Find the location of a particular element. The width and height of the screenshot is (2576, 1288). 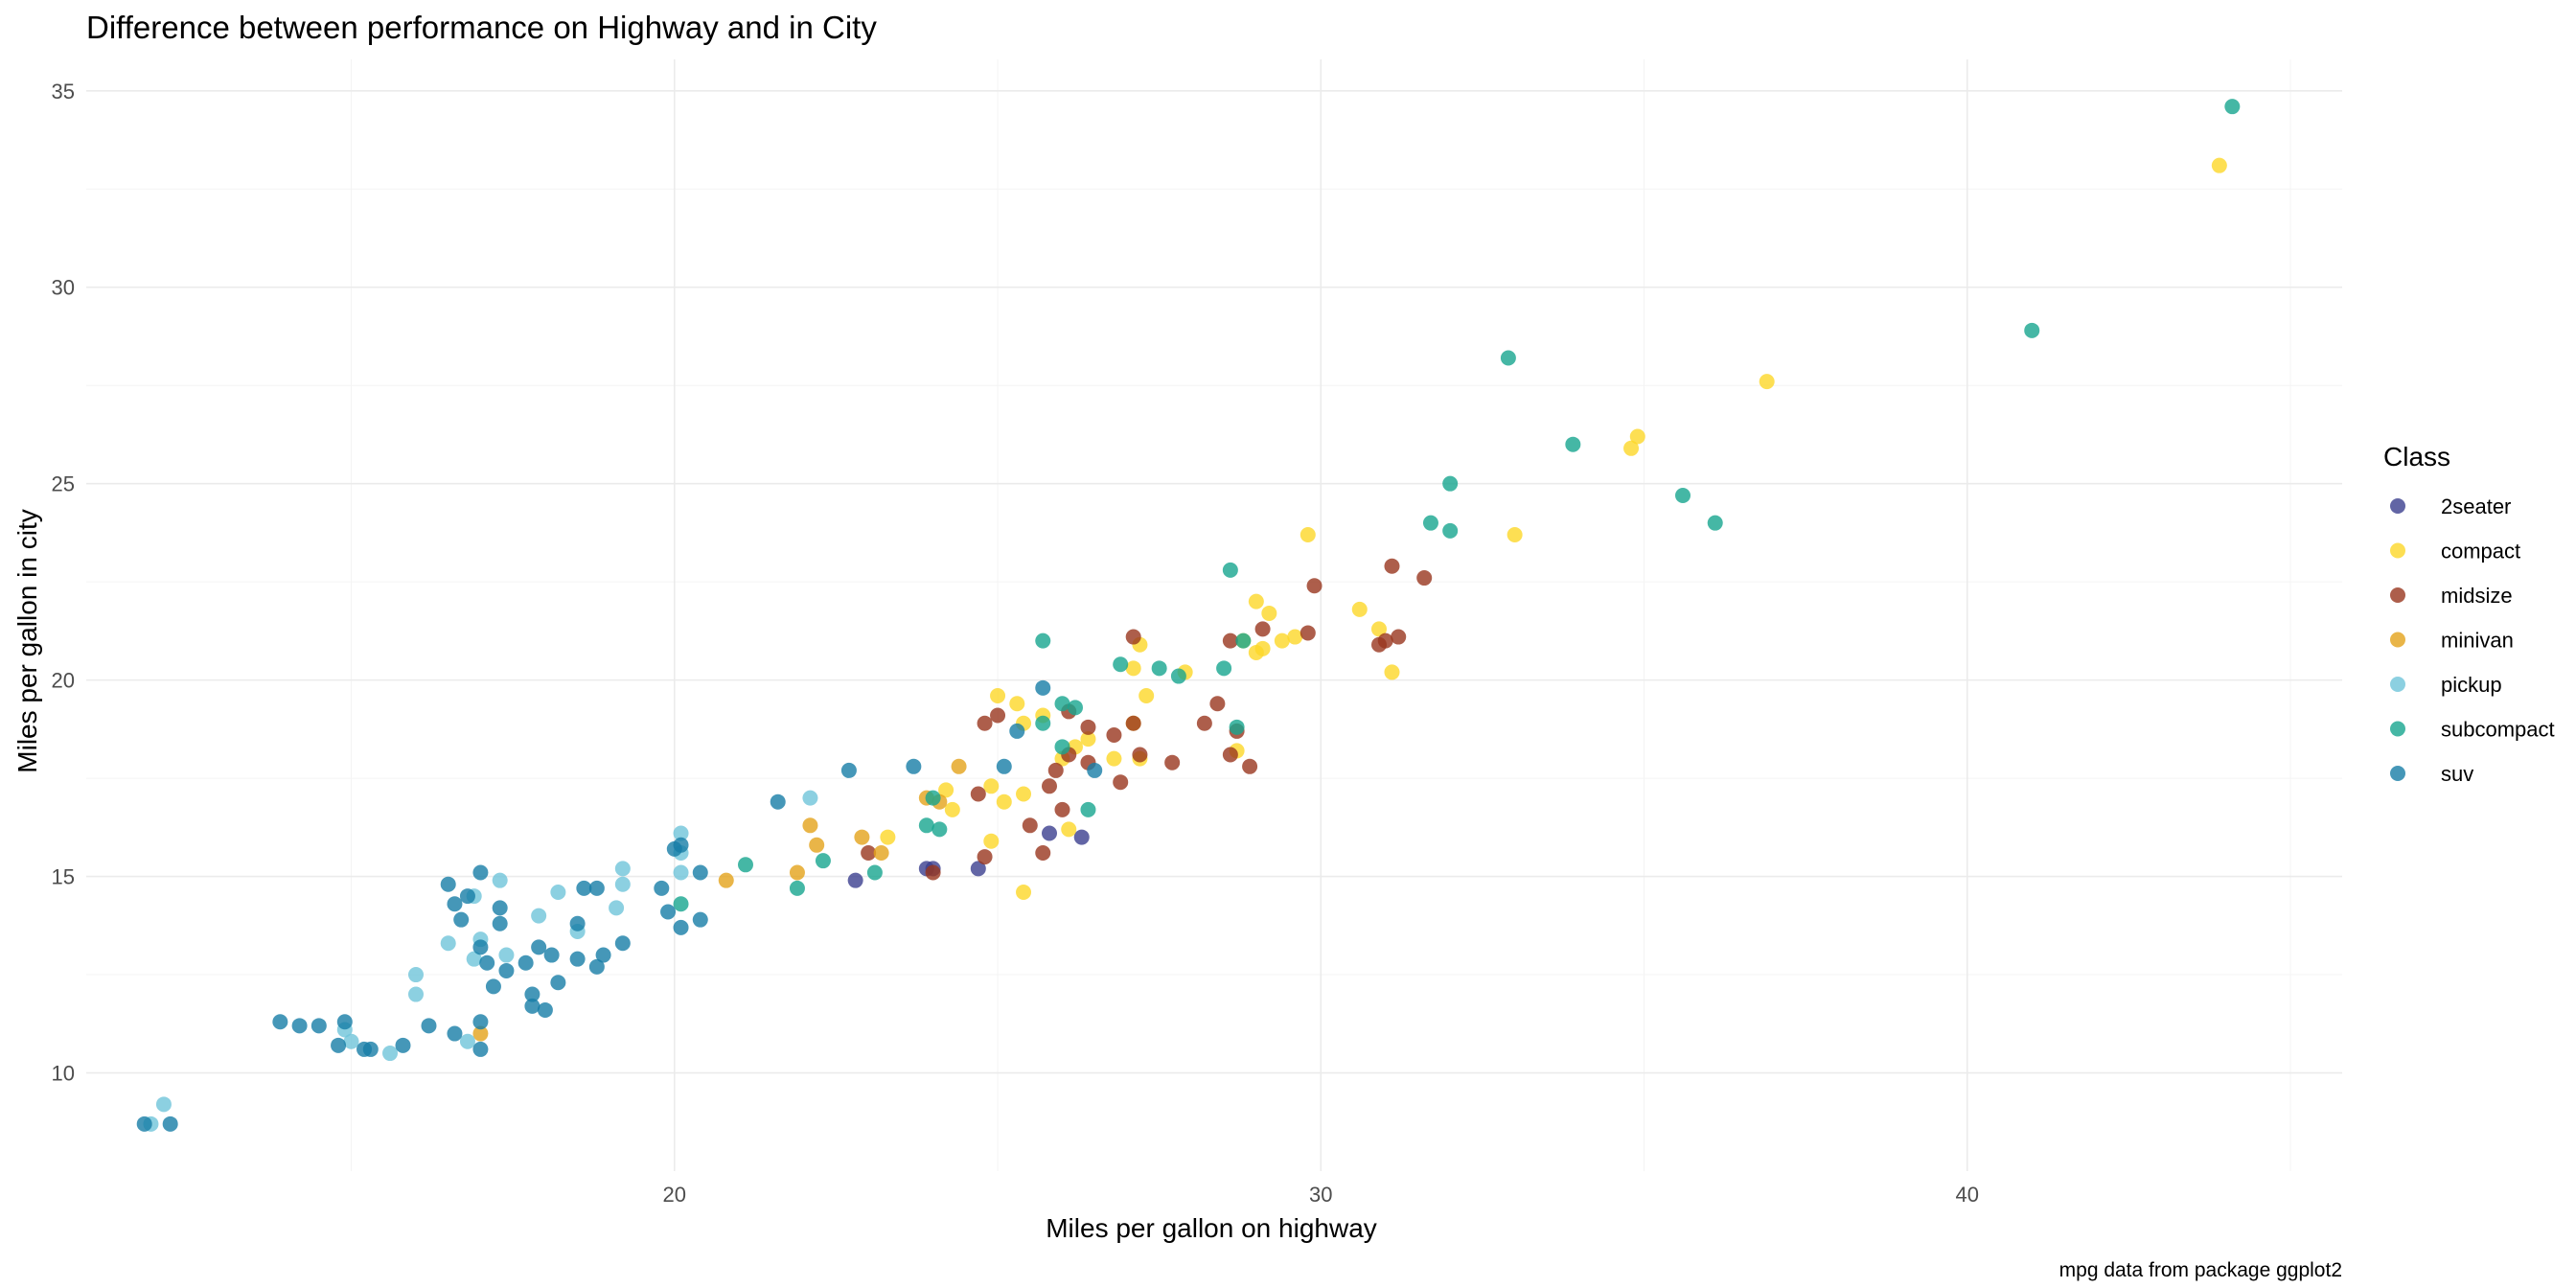

legend-item-subcompact: subcompact is located at coordinates (2472, 730).